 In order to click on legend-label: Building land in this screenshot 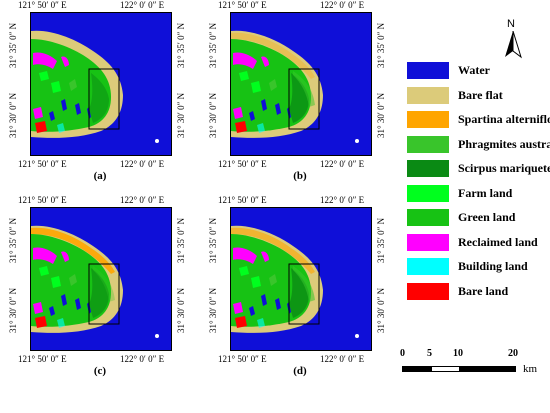, I will do `click(493, 266)`.